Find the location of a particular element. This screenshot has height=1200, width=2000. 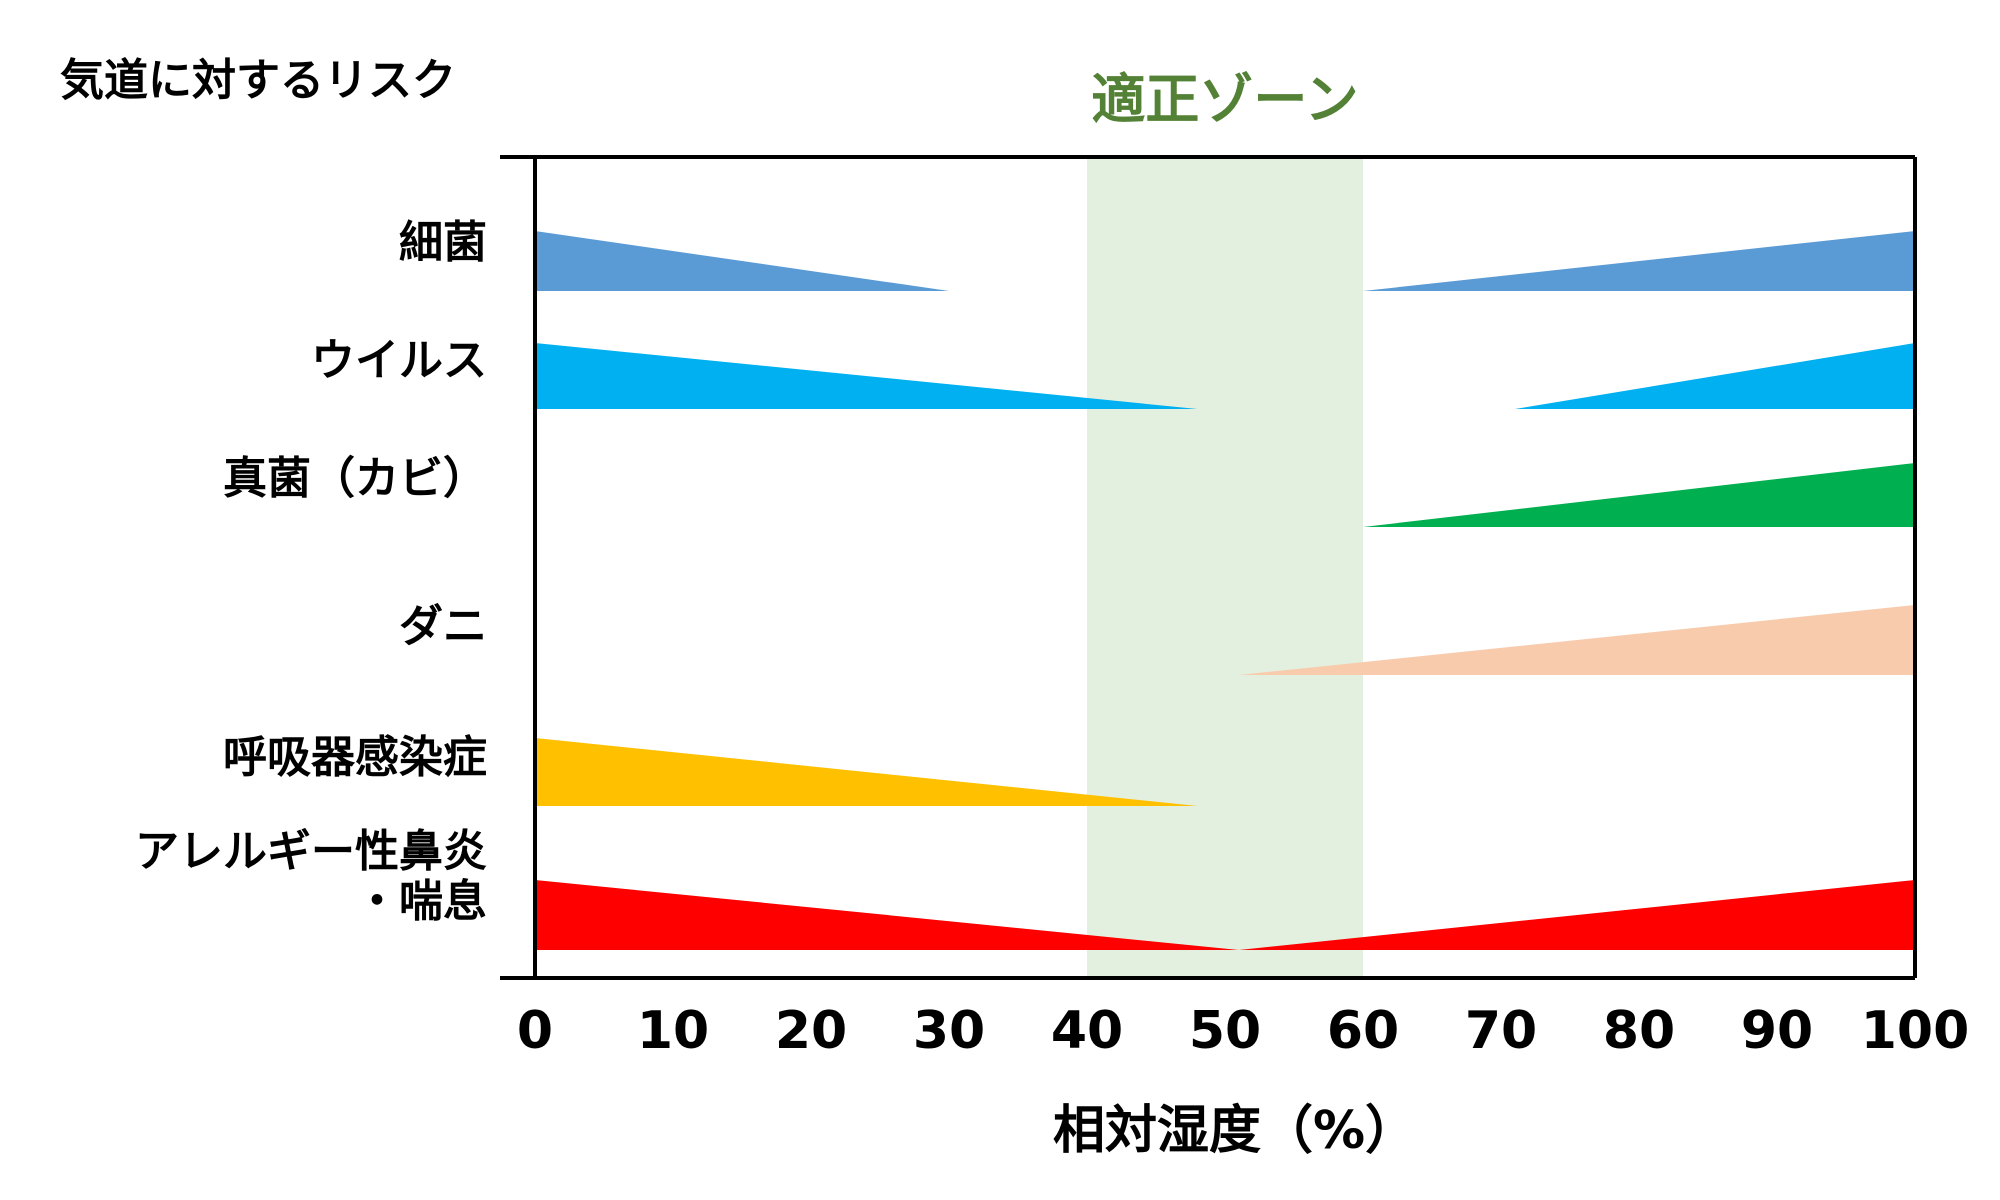

x-tick-label-0: 0 is located at coordinates (535, 1031).